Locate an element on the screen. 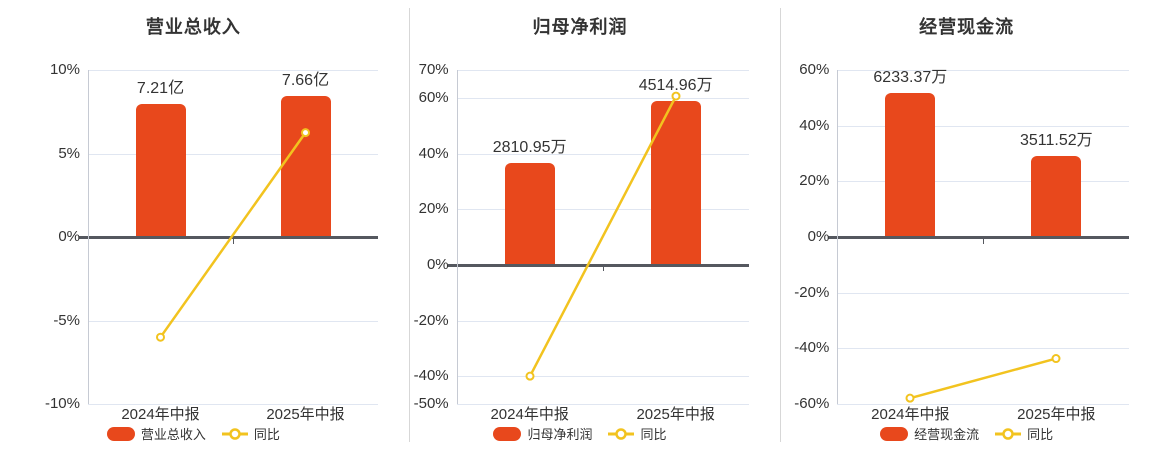 The width and height of the screenshot is (1160, 450). legend-label: 归母净利润 is located at coordinates (560, 434).